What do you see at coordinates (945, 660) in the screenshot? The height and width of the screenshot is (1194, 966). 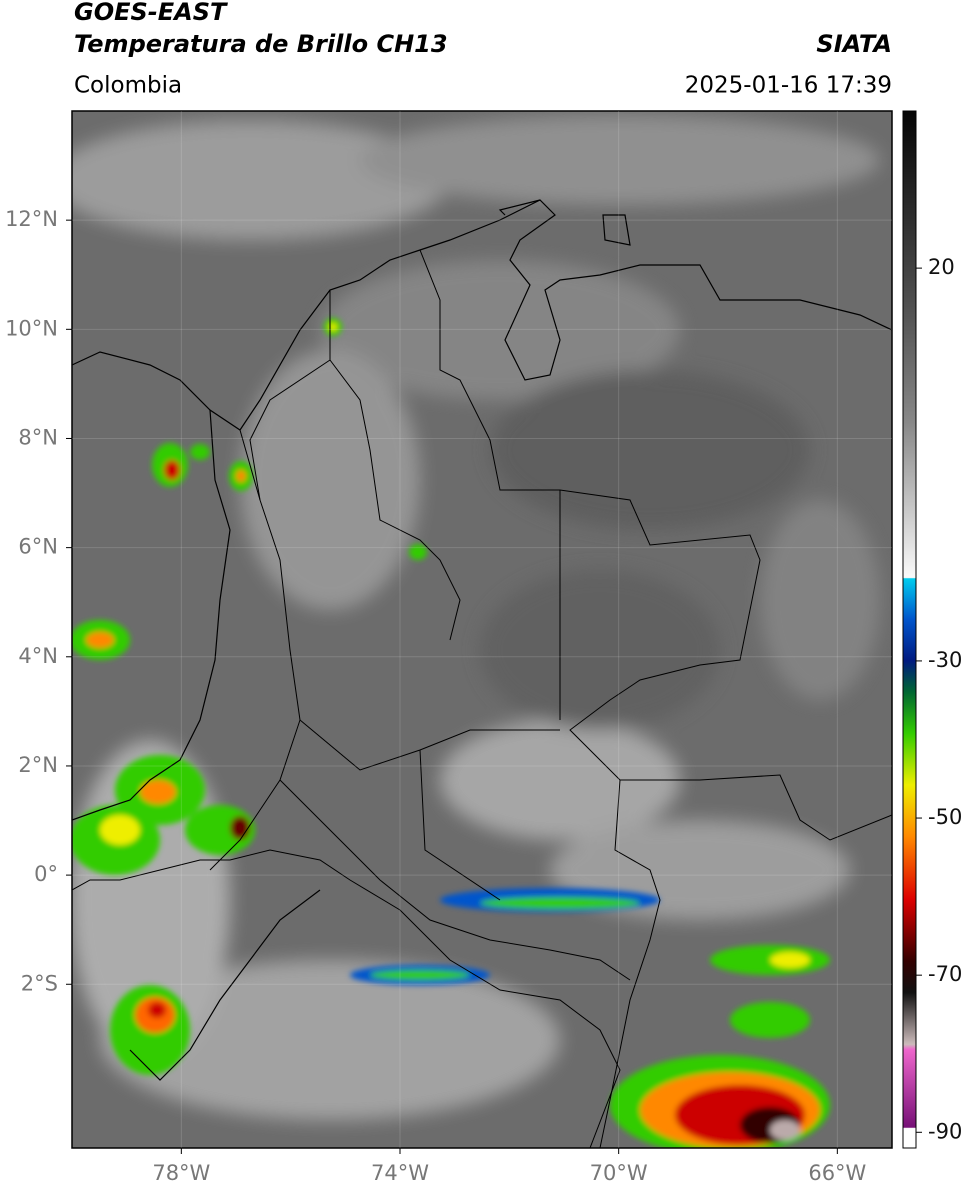 I see `colorbar-tick-label: -30` at bounding box center [945, 660].